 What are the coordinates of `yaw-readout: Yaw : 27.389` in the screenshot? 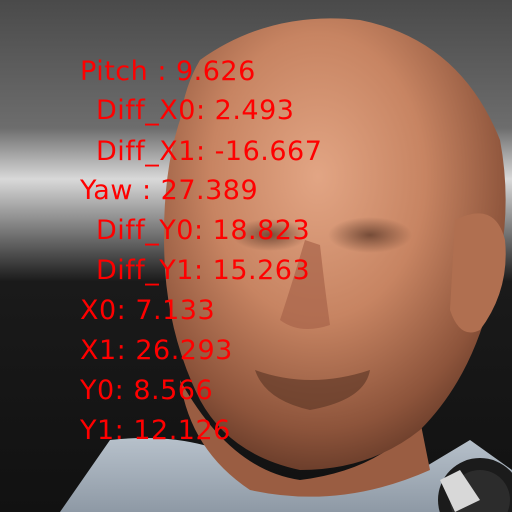 It's located at (169, 190).